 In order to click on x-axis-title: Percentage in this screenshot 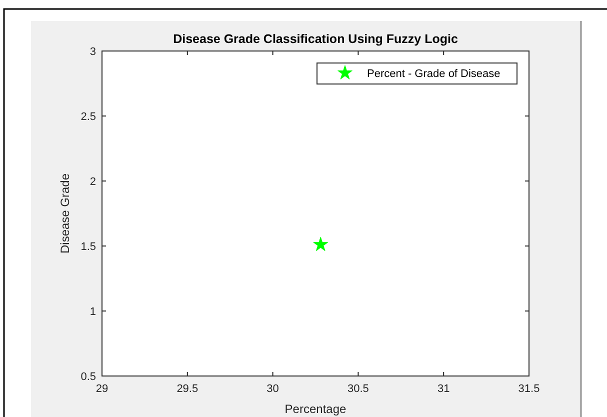, I will do `click(315, 409)`.